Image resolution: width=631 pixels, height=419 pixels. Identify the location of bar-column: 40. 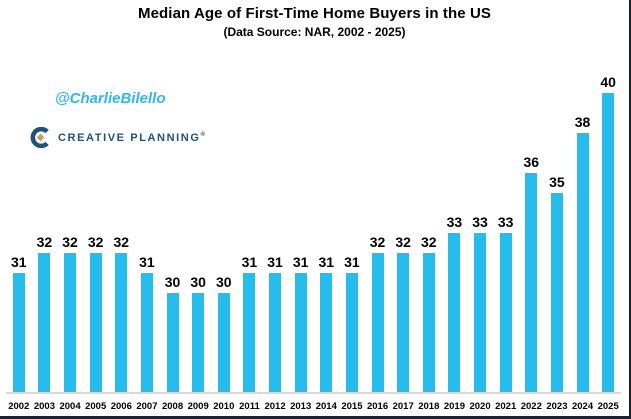
(608, 234).